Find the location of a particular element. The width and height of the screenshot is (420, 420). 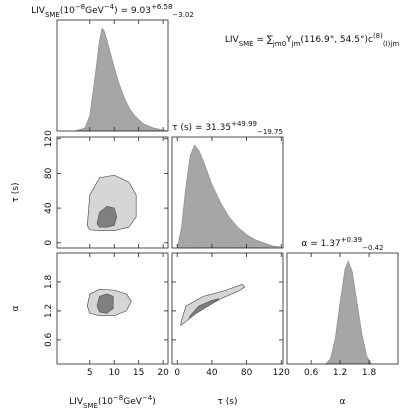

y-axis-label: τ (s) is located at coordinates (16, 193).